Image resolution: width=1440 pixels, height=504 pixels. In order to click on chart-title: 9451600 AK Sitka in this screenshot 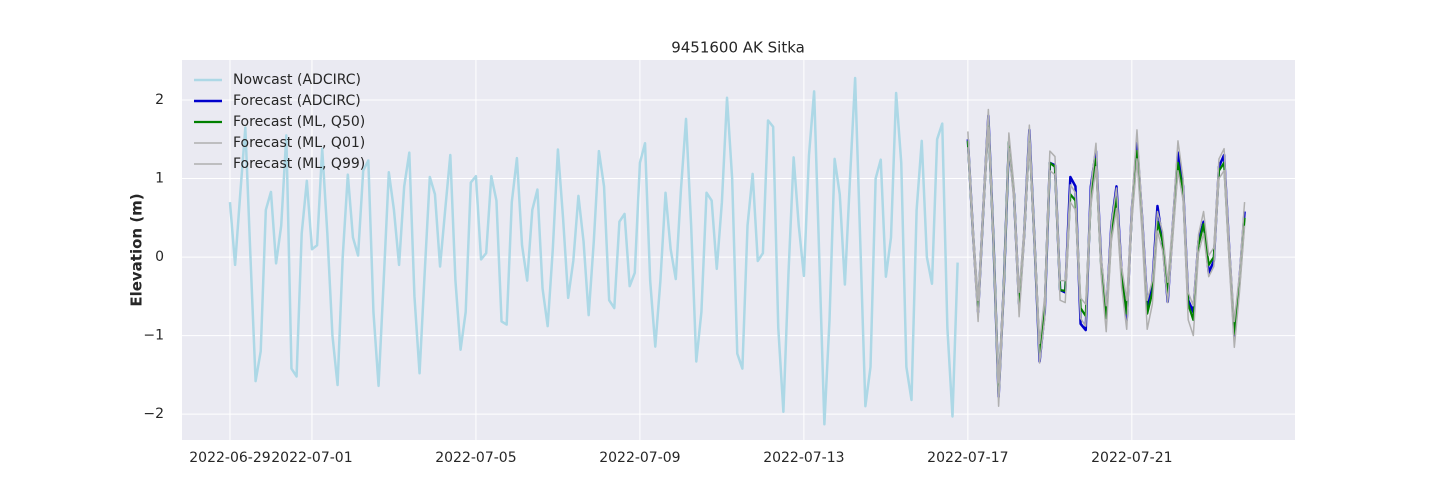, I will do `click(738, 48)`.